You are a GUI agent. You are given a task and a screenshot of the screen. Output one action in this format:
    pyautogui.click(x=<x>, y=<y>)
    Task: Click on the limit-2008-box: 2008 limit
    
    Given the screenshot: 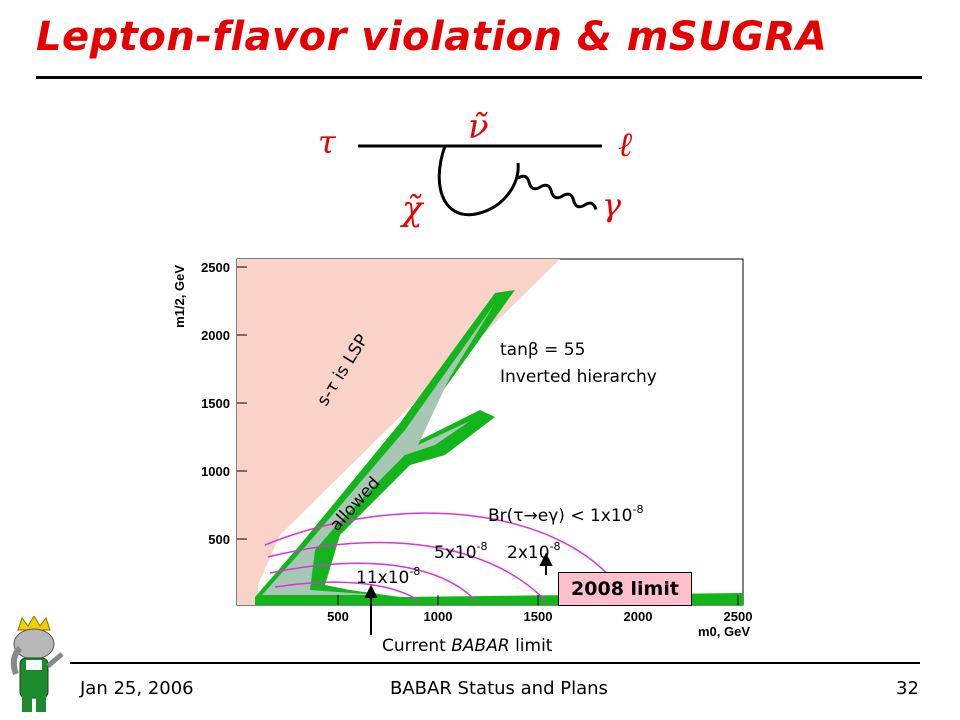 What is the action you would take?
    pyautogui.click(x=625, y=589)
    